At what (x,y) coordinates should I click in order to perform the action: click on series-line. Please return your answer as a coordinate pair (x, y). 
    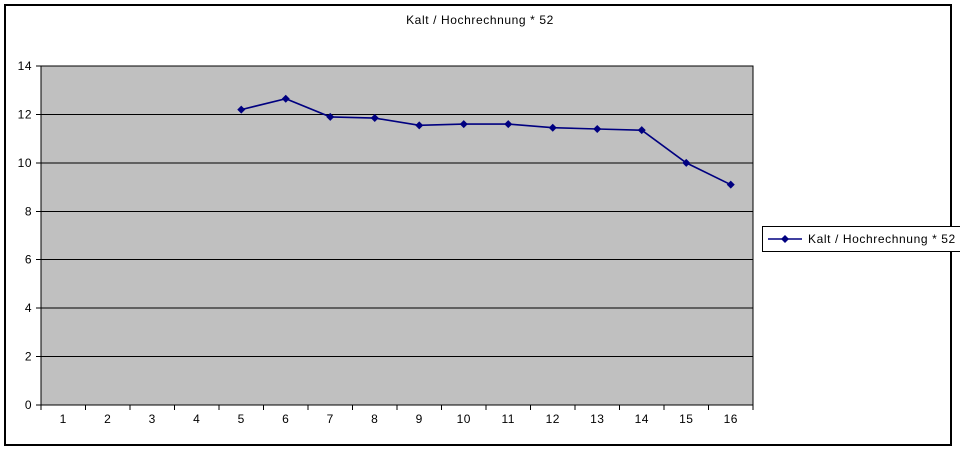
    Looking at the image, I should click on (486, 141).